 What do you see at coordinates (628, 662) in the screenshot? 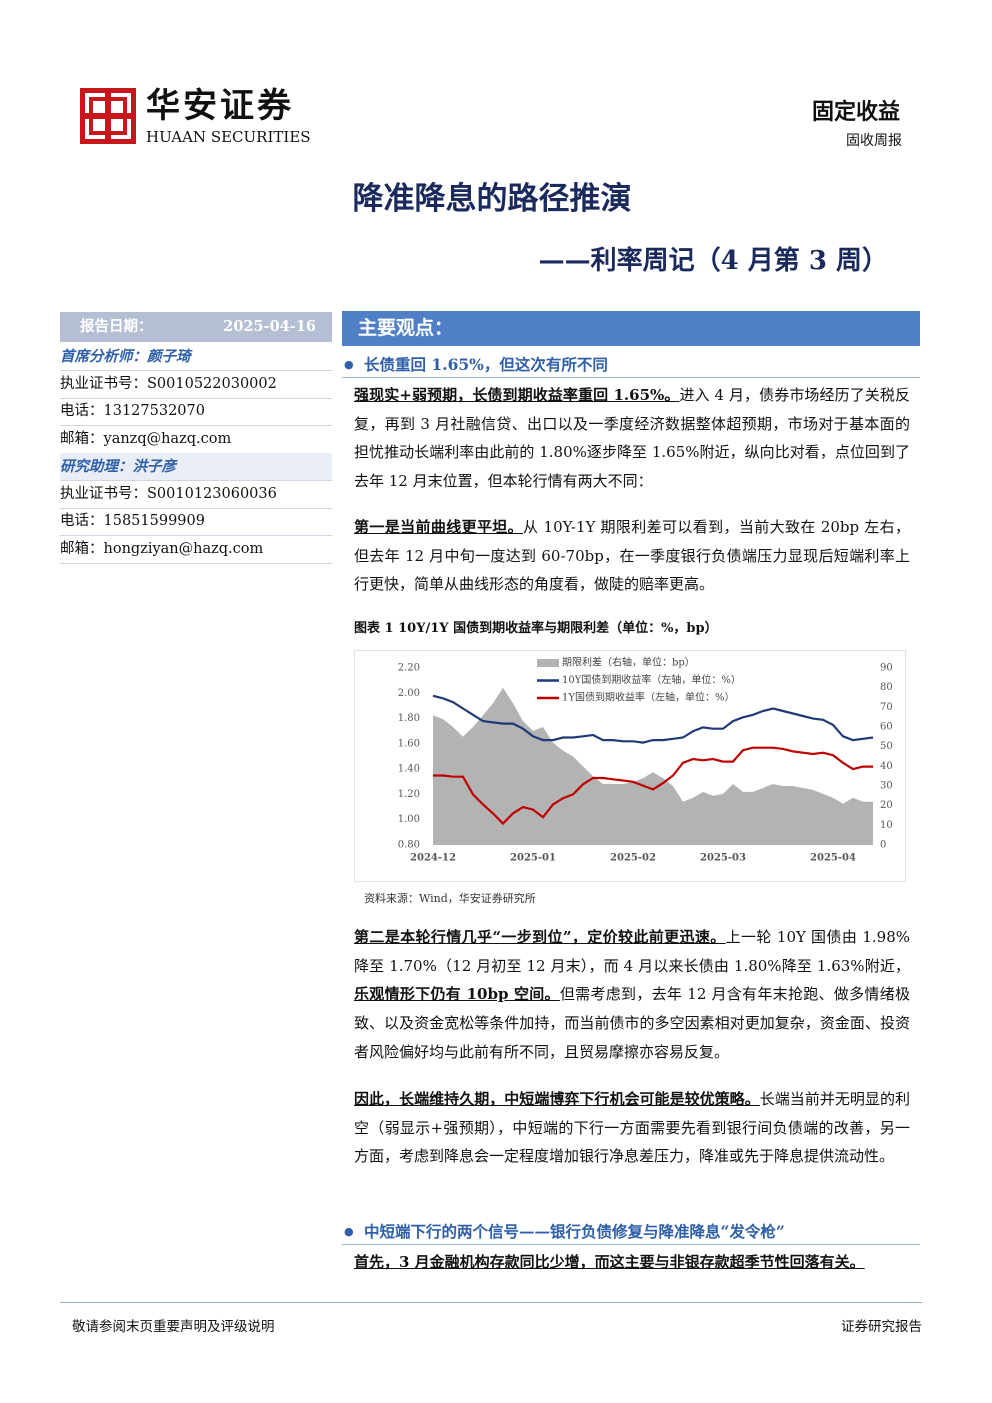
I see `legend-label: 期限利差（右轴，单位：bp）` at bounding box center [628, 662].